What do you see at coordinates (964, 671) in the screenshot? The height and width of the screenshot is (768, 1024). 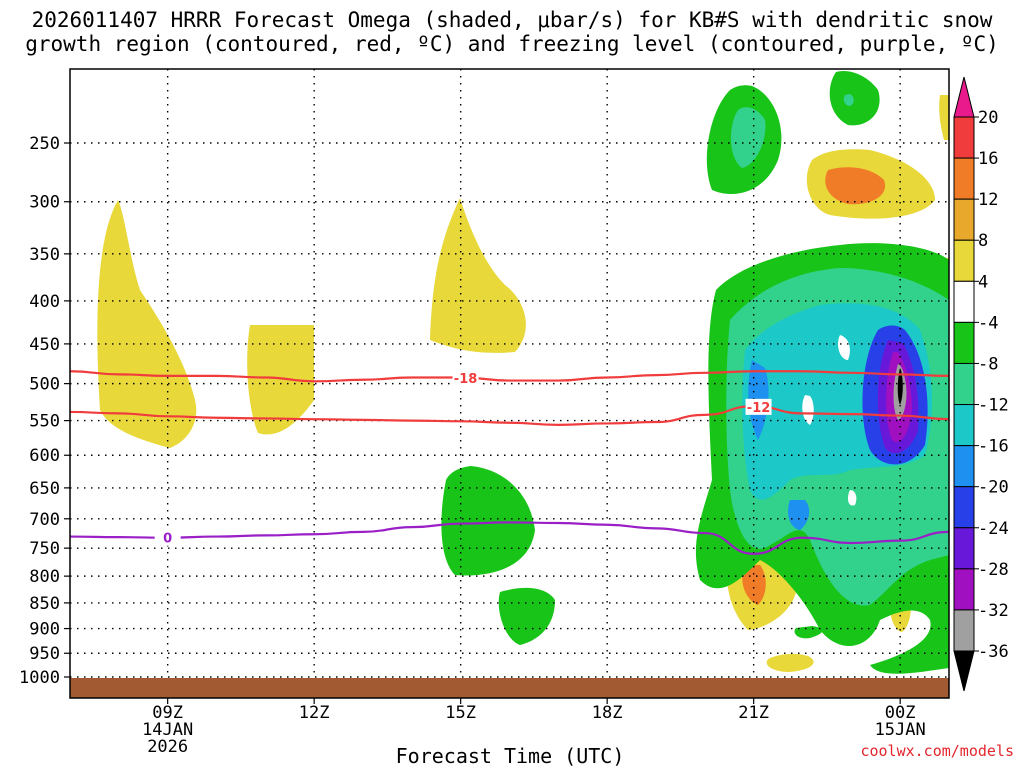 I see `colorbar-bottom-arrow` at bounding box center [964, 671].